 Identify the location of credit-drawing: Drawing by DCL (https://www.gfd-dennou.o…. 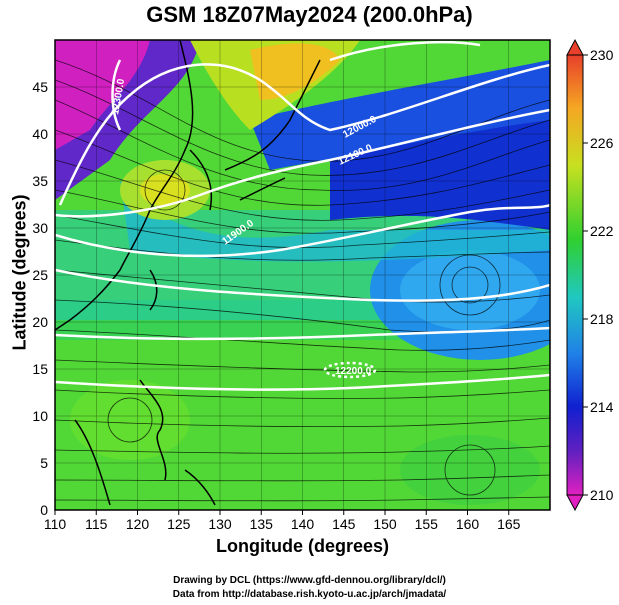
(309, 580).